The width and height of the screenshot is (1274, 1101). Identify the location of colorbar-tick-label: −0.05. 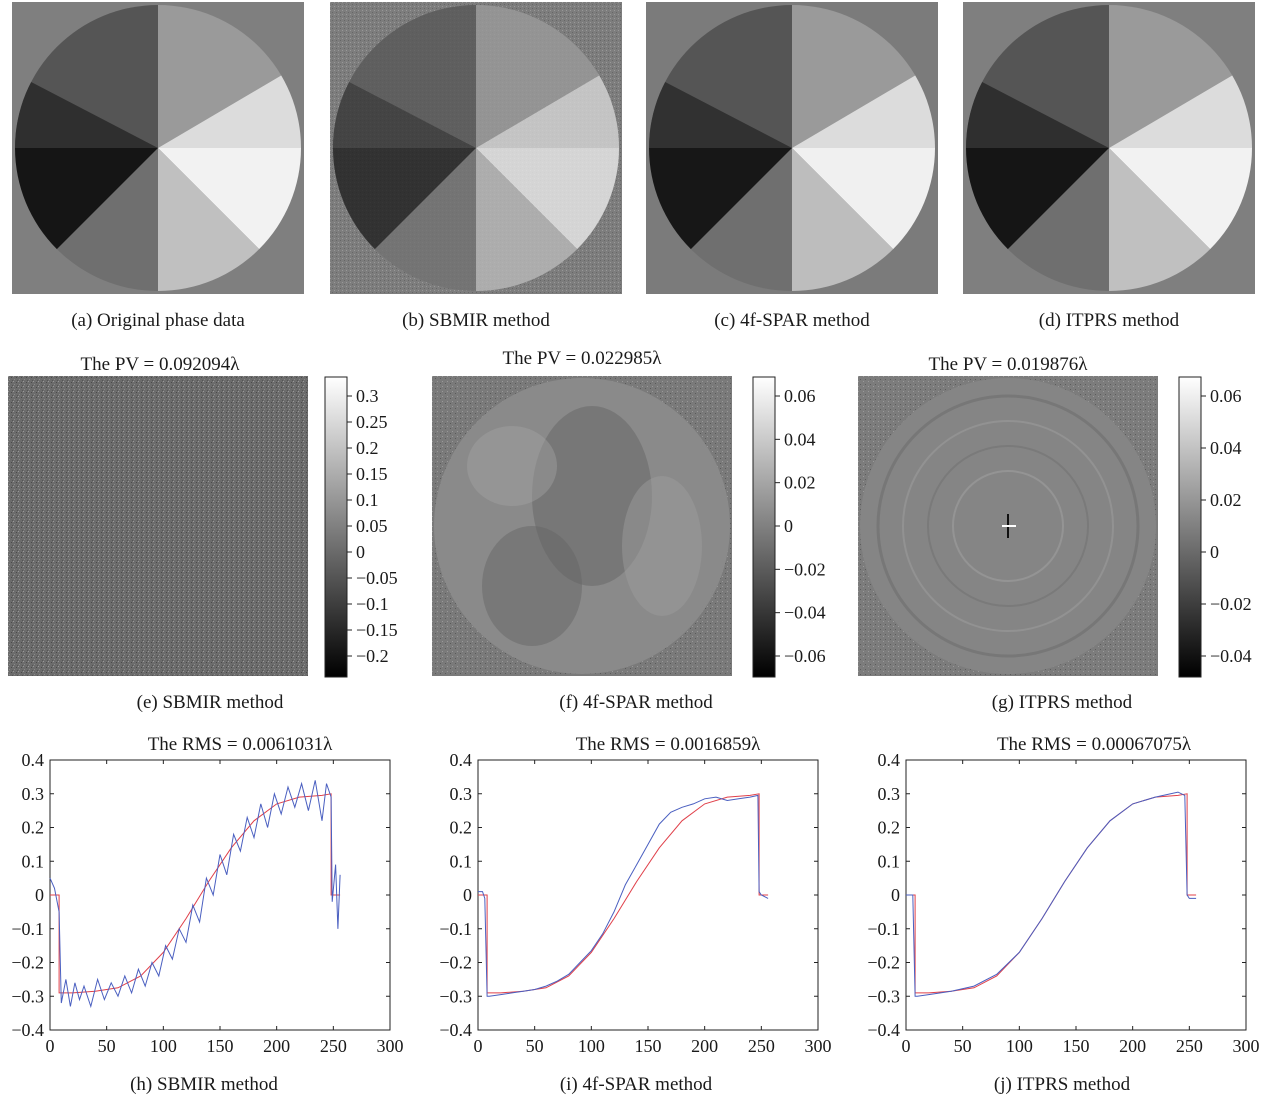
(377, 578).